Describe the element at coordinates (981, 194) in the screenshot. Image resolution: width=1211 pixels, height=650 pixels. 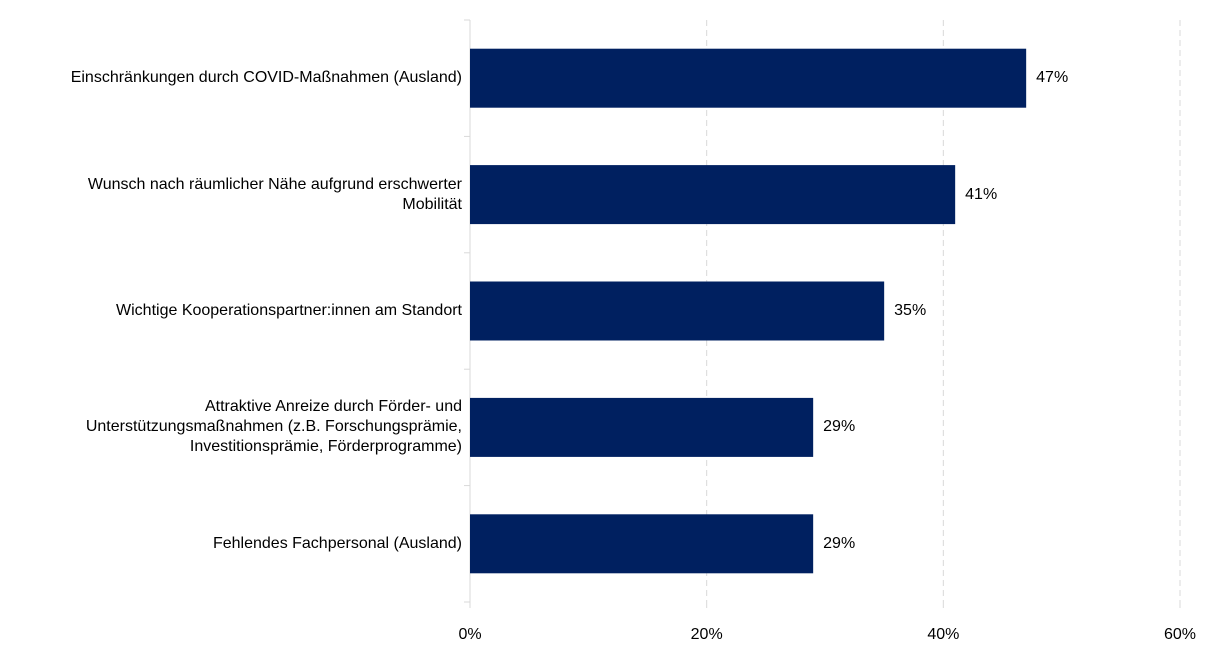
I see `data-label-2: 41%` at that location.